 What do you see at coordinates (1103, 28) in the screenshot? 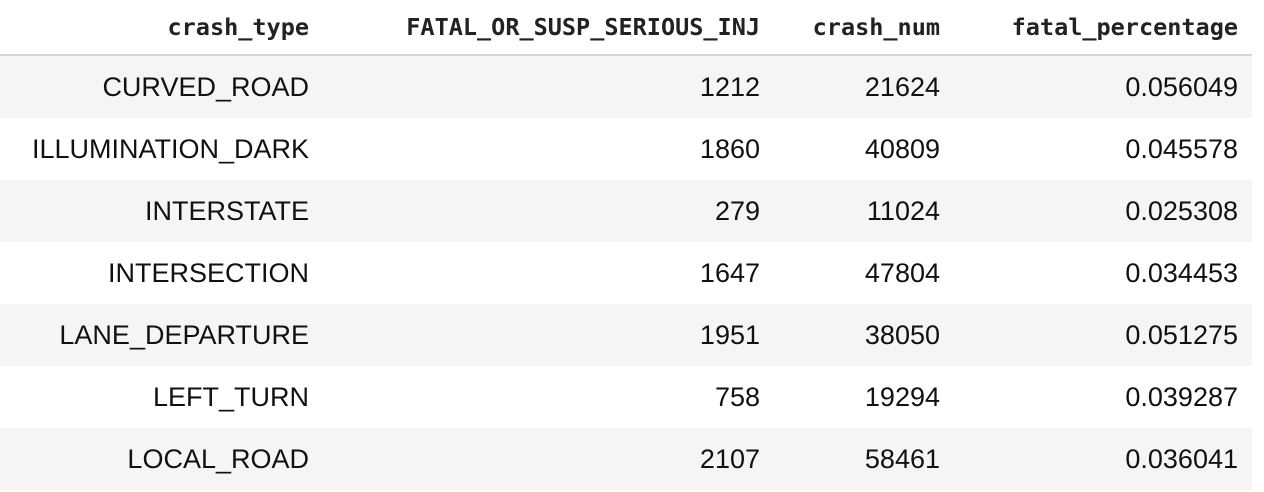
I see `column-header-fatal-percentage: fatal_percentage` at bounding box center [1103, 28].